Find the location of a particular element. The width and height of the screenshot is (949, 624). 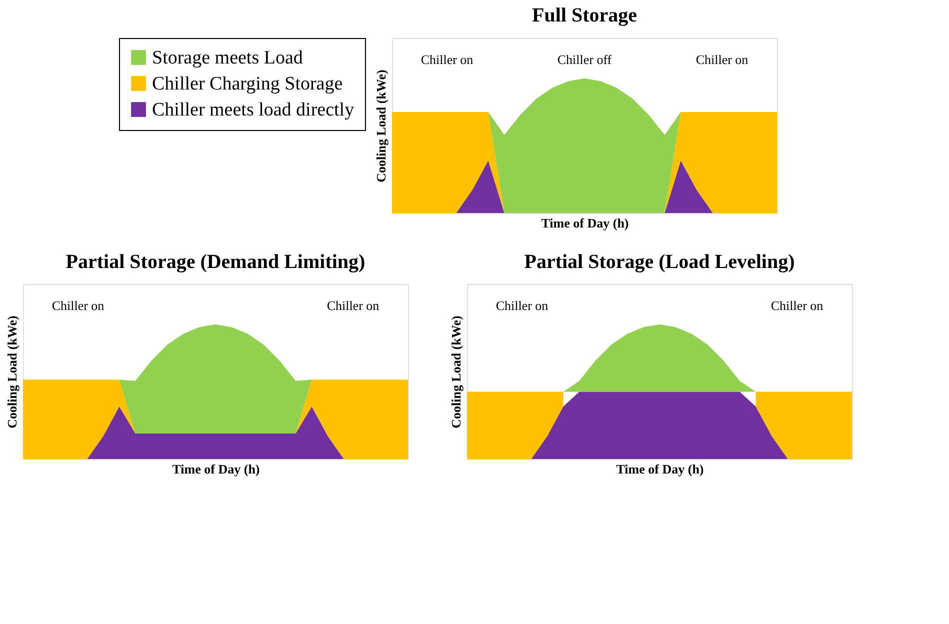

text: Chiller off is located at coordinates (584, 59).